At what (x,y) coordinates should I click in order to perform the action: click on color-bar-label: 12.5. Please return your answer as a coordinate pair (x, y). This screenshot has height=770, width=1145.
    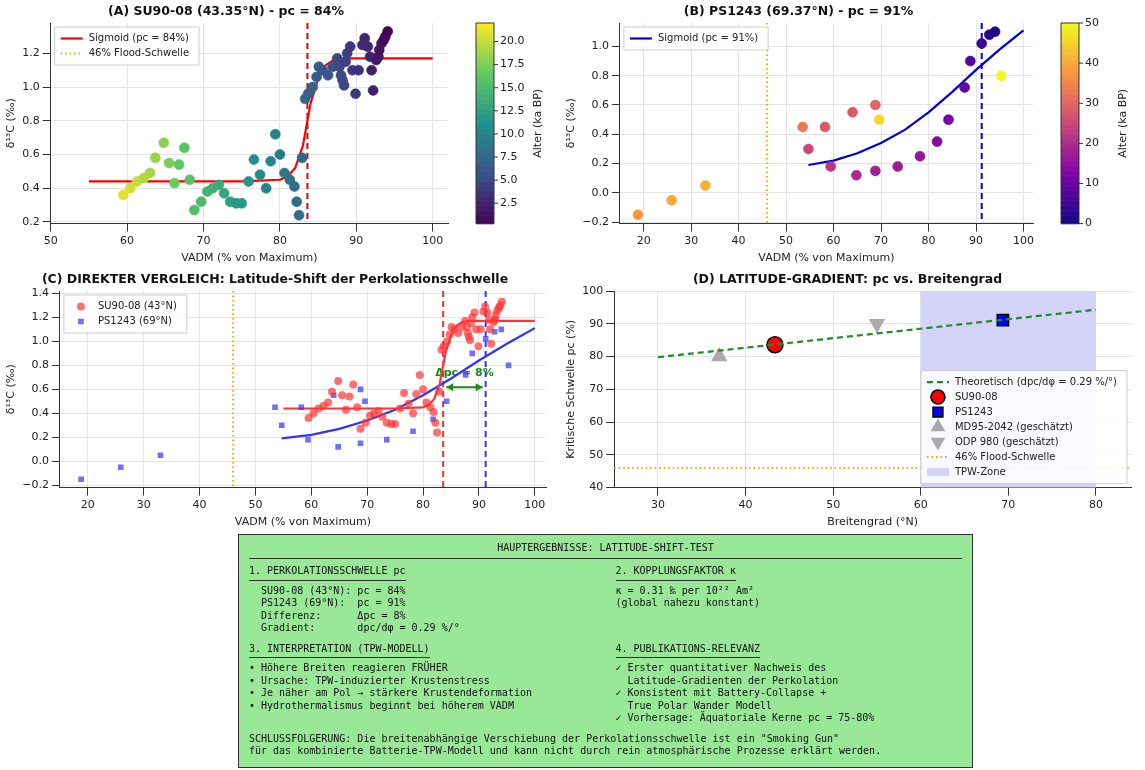
    Looking at the image, I should click on (512, 110).